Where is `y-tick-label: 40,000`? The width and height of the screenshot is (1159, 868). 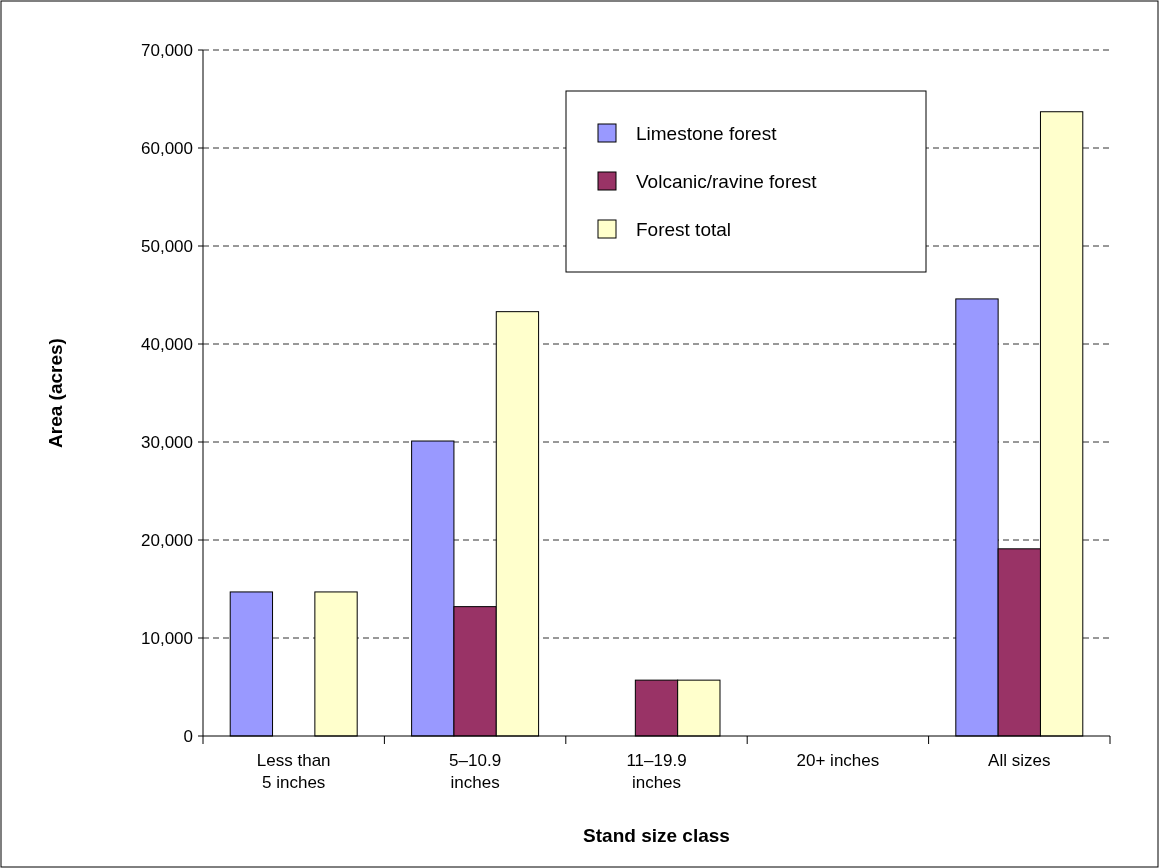 y-tick-label: 40,000 is located at coordinates (167, 344).